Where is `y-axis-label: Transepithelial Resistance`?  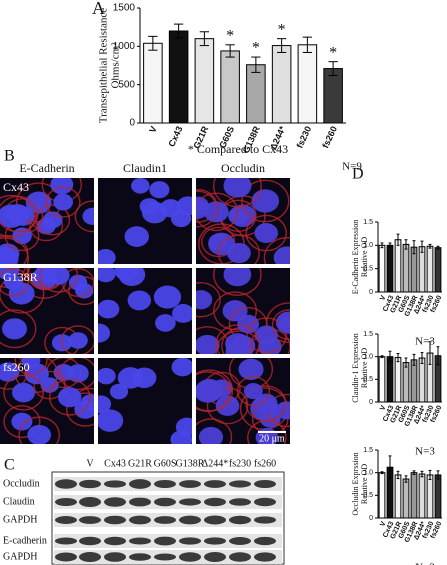 y-axis-label: Transepithelial Resistance is located at coordinates (104, 65).